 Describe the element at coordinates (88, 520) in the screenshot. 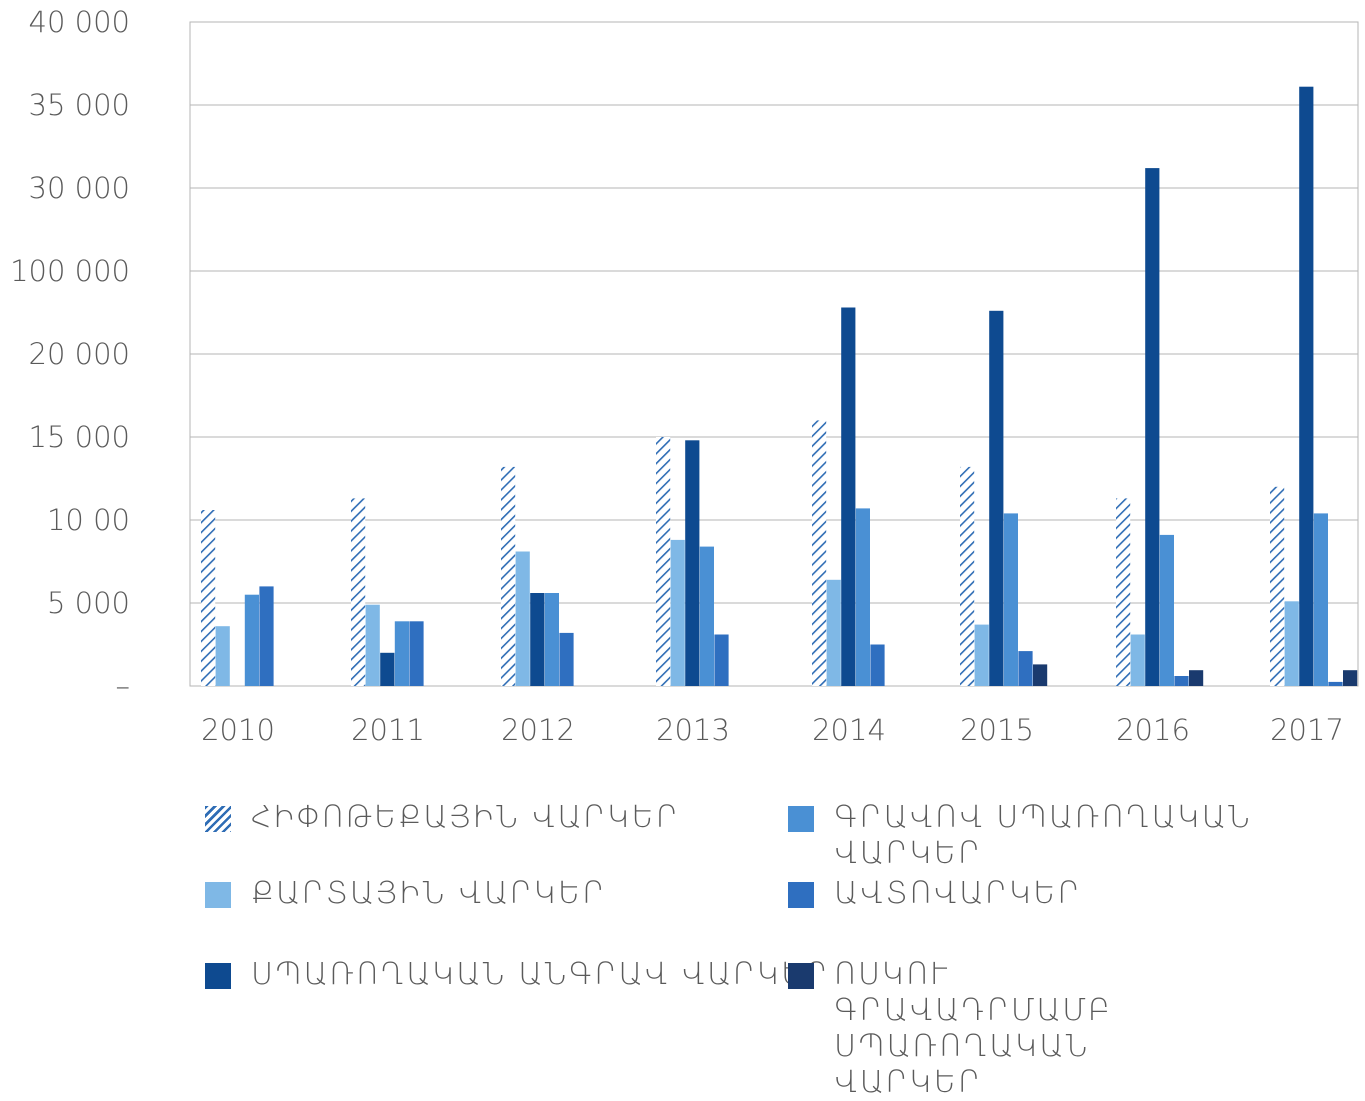

I see `y-tick-label: 10 00` at that location.